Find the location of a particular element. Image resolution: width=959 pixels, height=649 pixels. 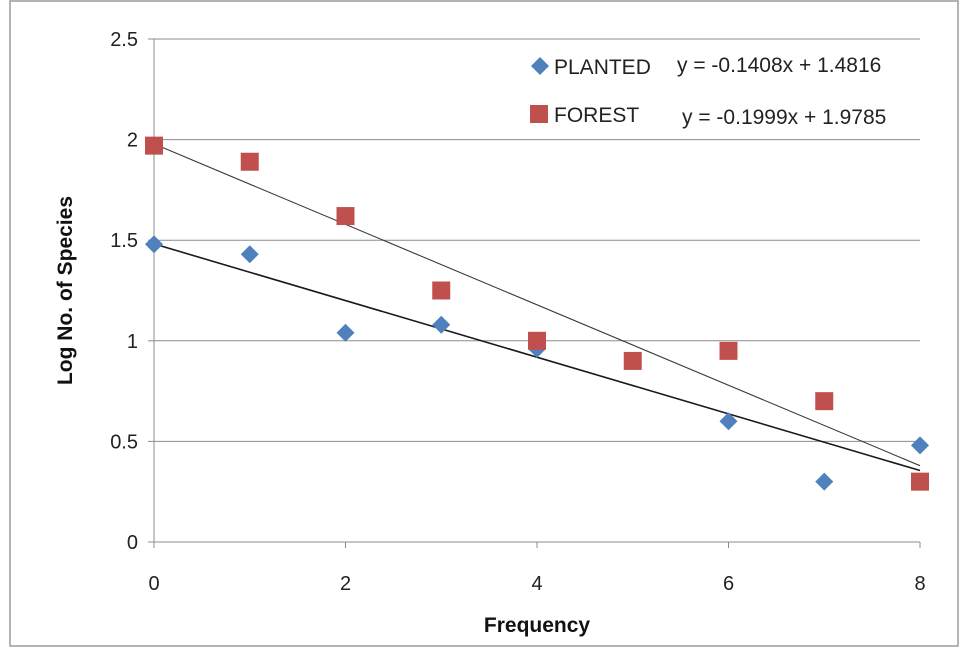

x-tick-label-6: 6 is located at coordinates (728, 584).